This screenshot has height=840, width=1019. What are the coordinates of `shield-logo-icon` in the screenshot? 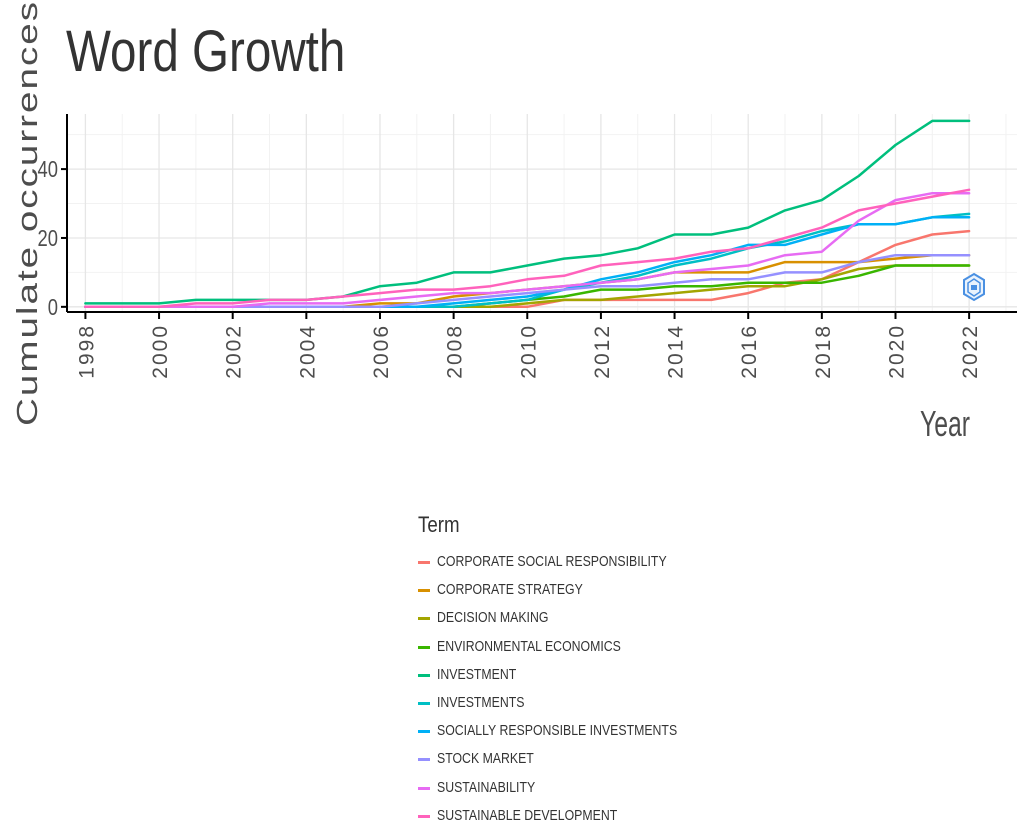 It's located at (974, 287).